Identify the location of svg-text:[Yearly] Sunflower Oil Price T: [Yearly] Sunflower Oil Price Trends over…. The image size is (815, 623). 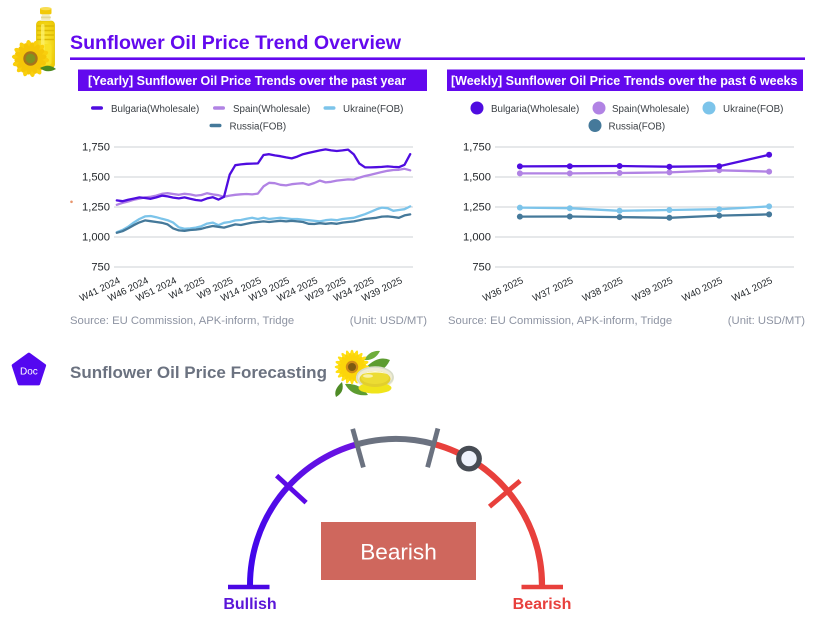
(247, 81).